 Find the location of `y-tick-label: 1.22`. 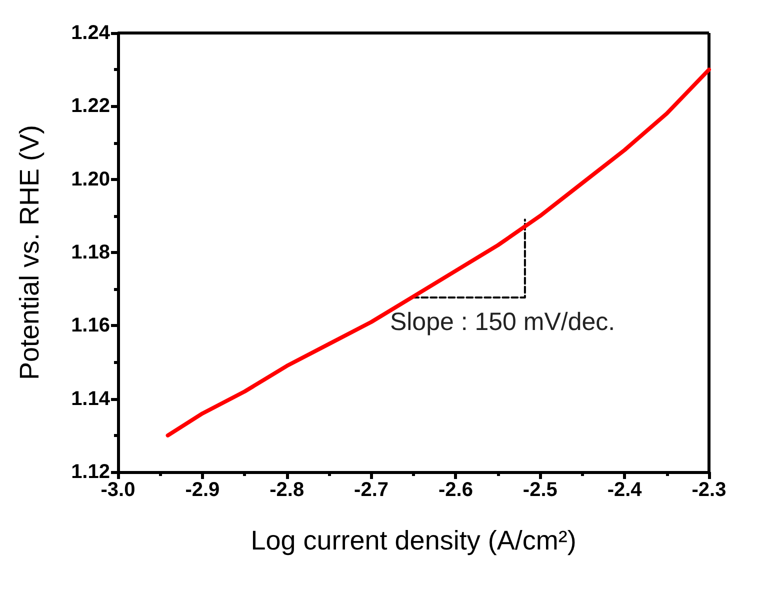

y-tick-label: 1.22 is located at coordinates (90, 106).